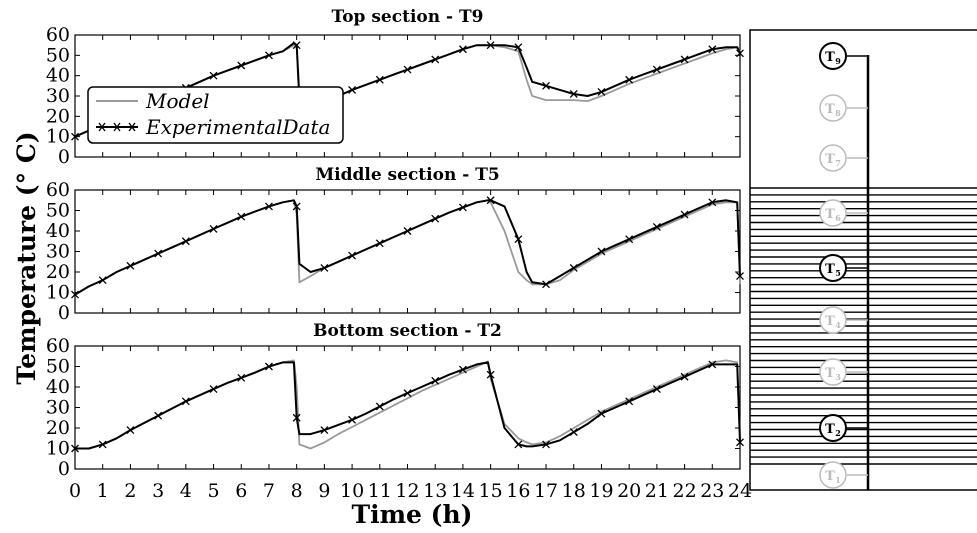 The height and width of the screenshot is (533, 977). I want to click on x-tick-label: 9, so click(324, 491).